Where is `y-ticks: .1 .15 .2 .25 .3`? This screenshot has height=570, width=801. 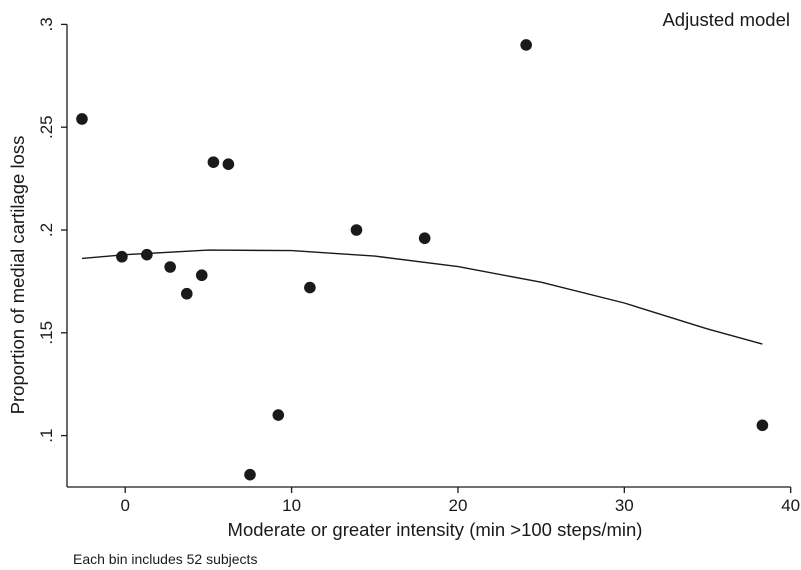 y-ticks: .1 .15 .2 .25 .3 is located at coordinates (52, 230).